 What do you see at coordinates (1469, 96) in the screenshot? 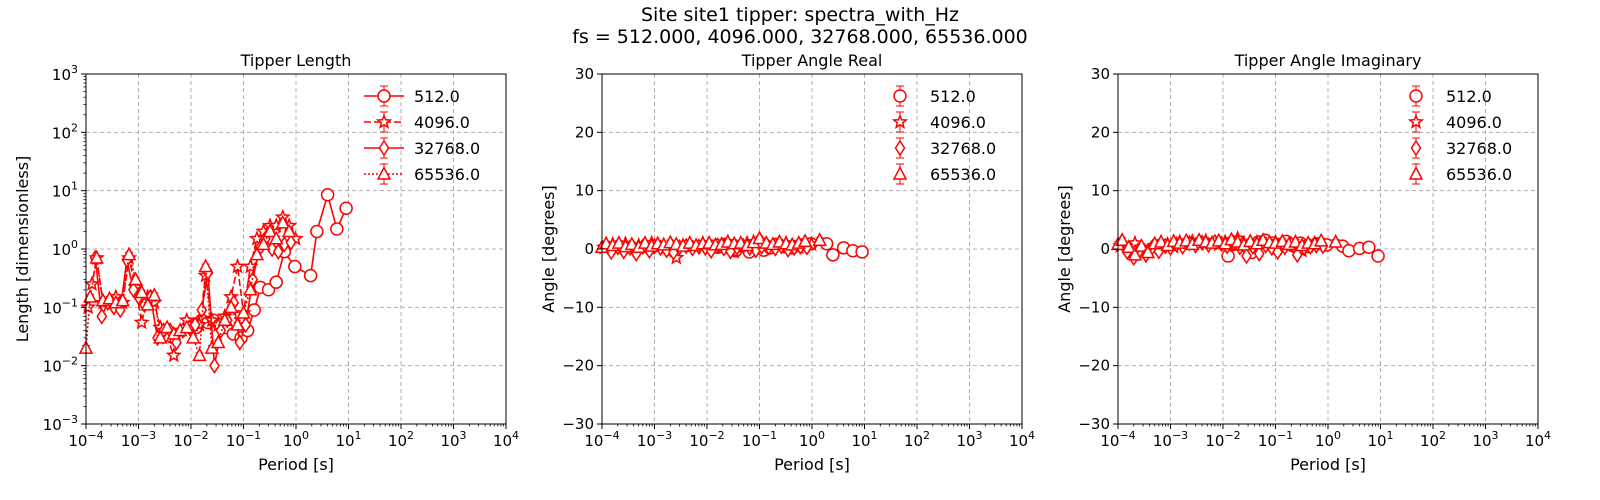
I see `legend-label: 512.0` at bounding box center [1469, 96].